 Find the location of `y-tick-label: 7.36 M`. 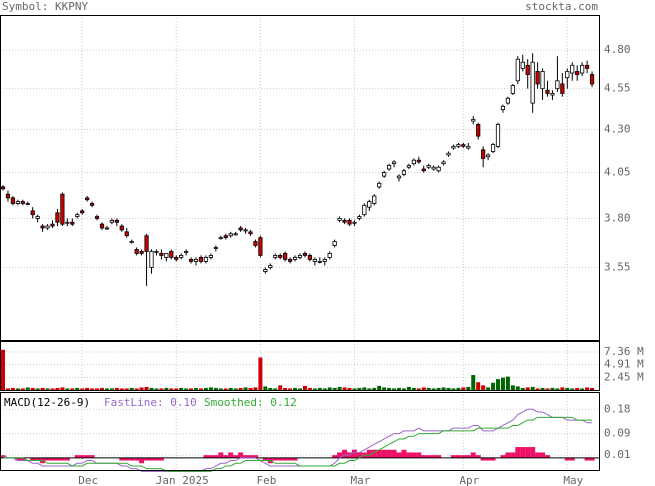

y-tick-label: 7.36 M is located at coordinates (624, 351).